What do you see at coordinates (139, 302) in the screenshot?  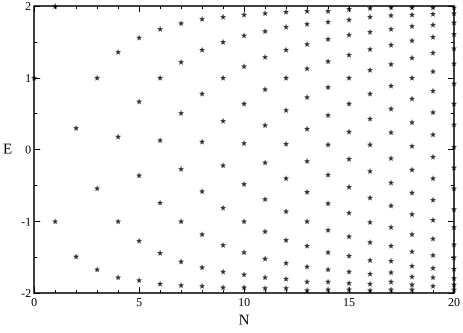 I see `x-tick-label: 5` at bounding box center [139, 302].